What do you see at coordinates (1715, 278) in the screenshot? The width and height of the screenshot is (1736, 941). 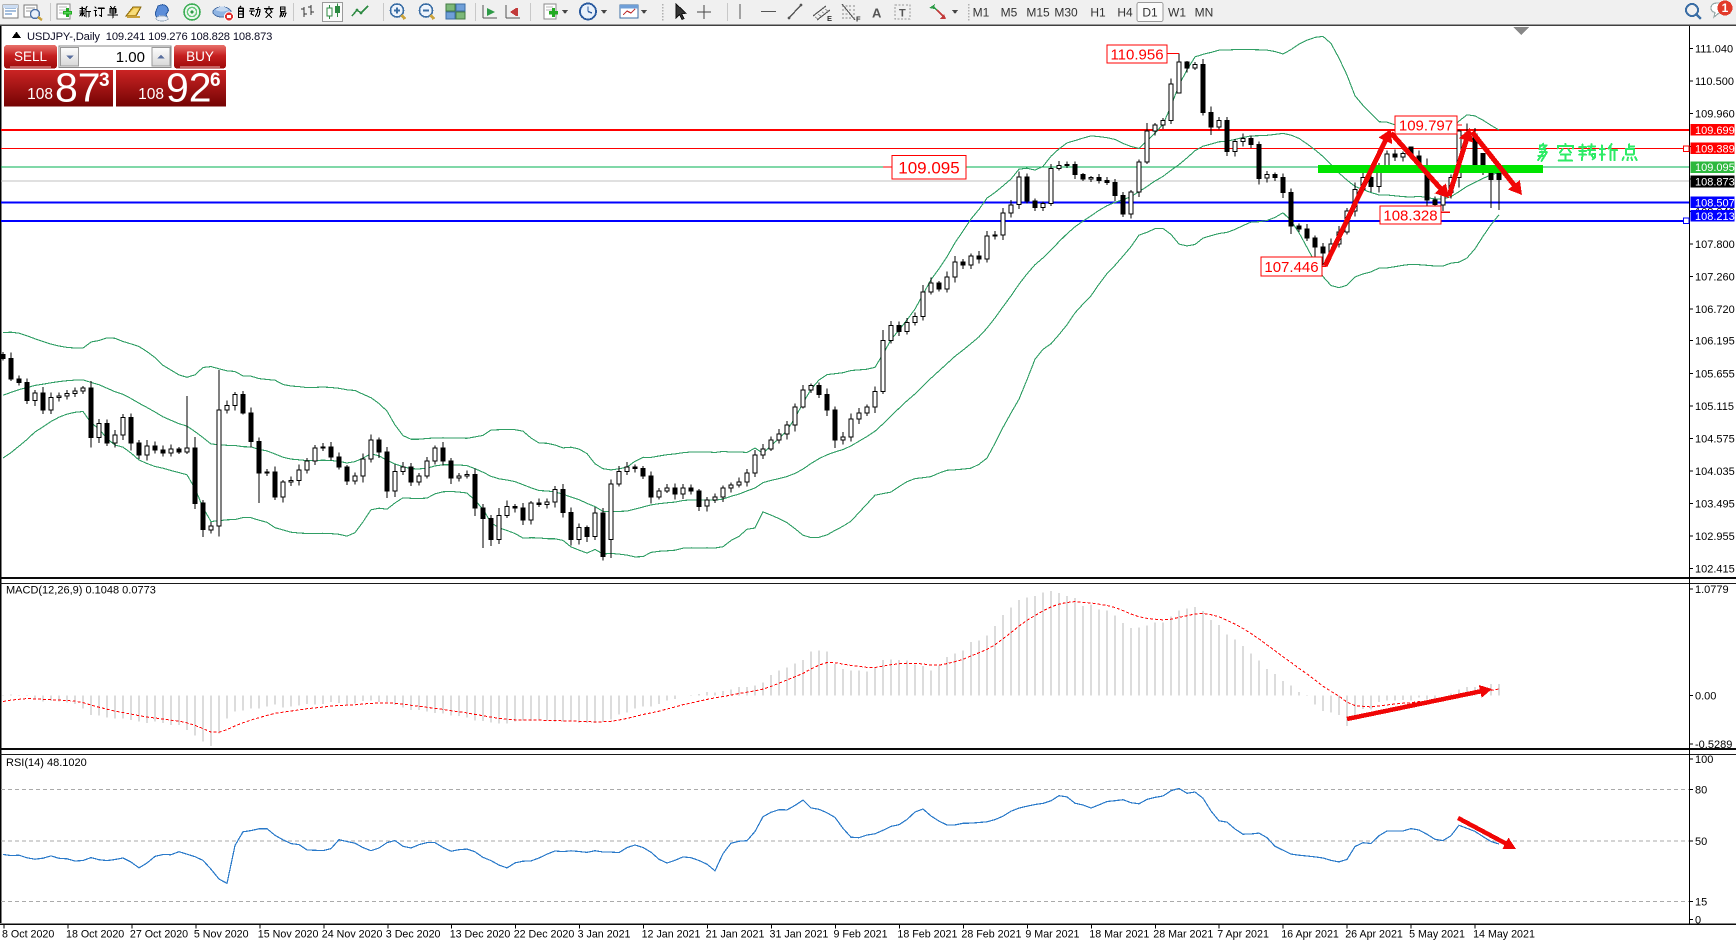 I see `svg-text: 107.260` at bounding box center [1715, 278].